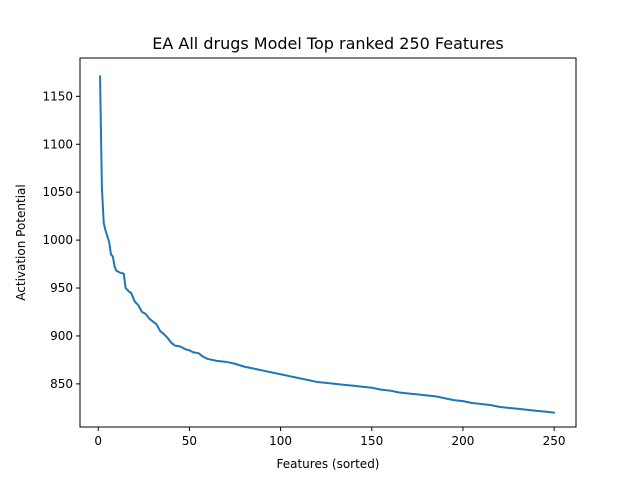 The width and height of the screenshot is (640, 480). I want to click on x-tick-label: 50, so click(189, 441).